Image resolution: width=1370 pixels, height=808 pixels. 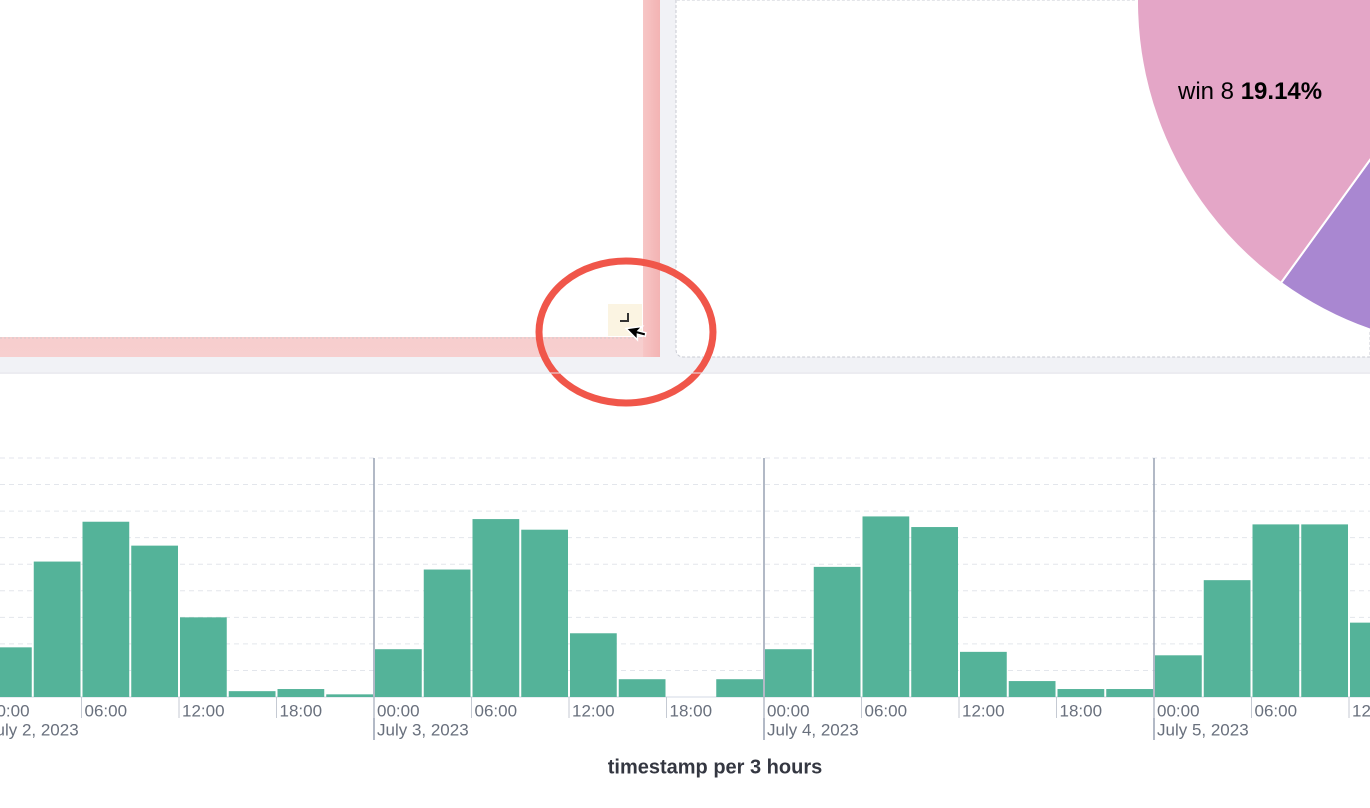 I want to click on x-date-label: July 3, 2023, so click(x=423, y=729).